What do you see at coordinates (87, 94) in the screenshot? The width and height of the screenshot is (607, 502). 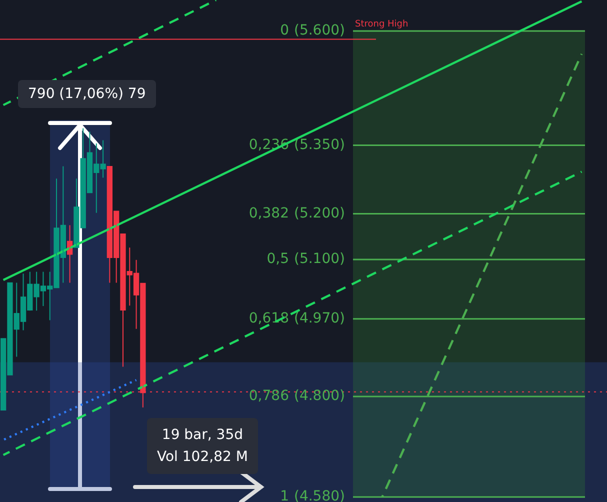 I see `annotation: 790 (17,06%) 79` at bounding box center [87, 94].